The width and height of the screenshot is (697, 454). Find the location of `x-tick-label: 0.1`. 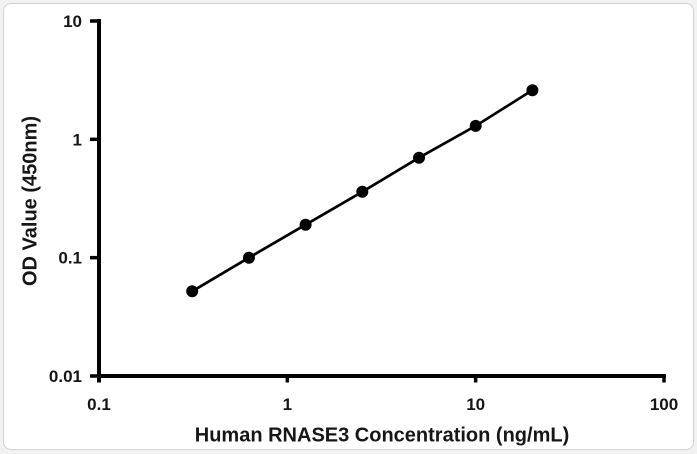

x-tick-label: 0.1 is located at coordinates (99, 404).